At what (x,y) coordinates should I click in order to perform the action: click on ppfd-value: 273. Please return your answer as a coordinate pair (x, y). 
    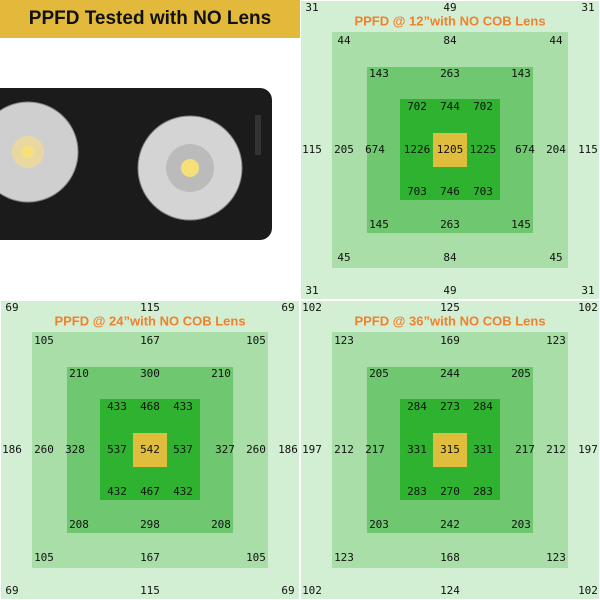
    Looking at the image, I should click on (450, 406).